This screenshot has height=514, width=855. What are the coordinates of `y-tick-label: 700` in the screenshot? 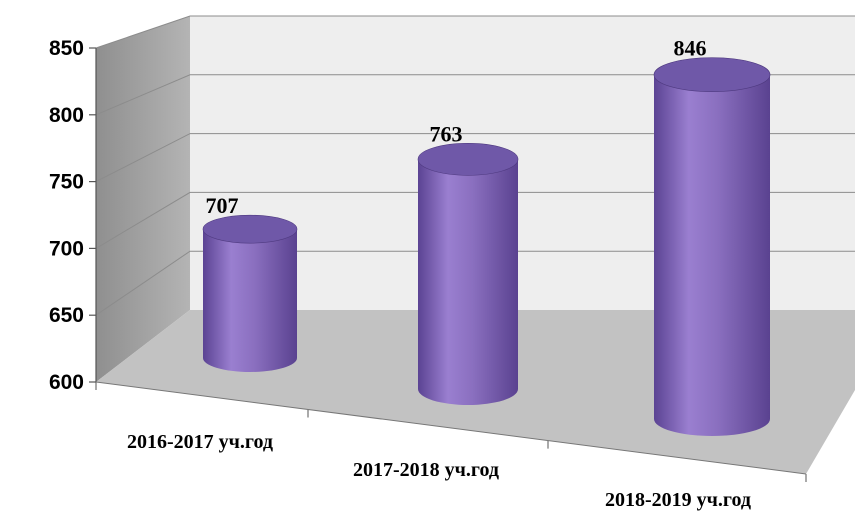 It's located at (66, 248).